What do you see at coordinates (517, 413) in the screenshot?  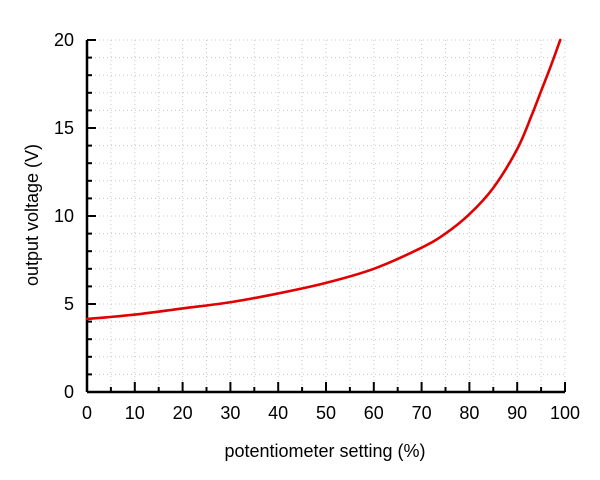 I see `x-tick-label: 90` at bounding box center [517, 413].